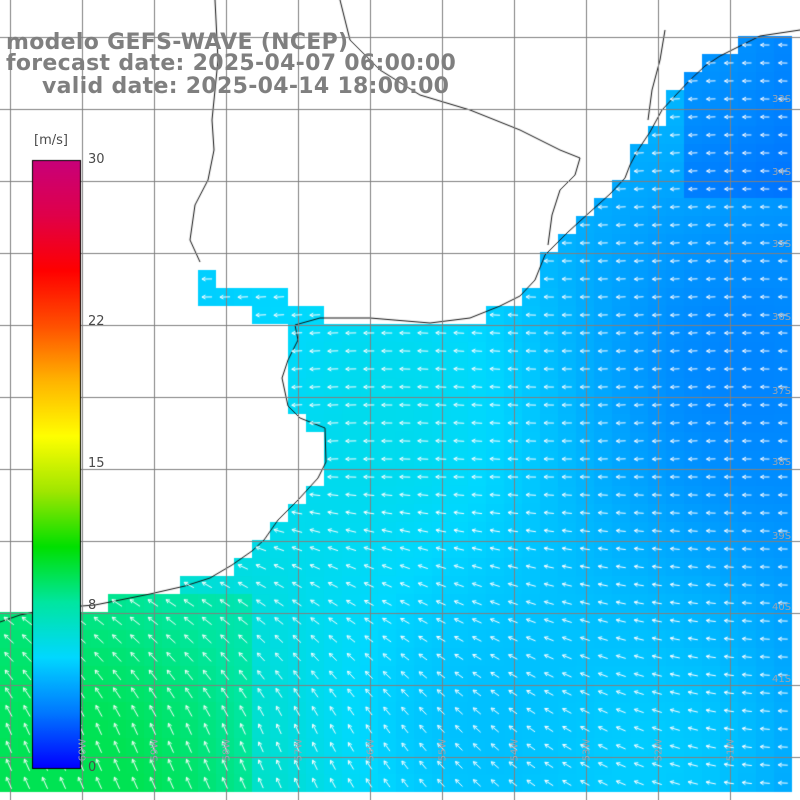 This screenshot has height=800, width=800. I want to click on latitude-label: 41S, so click(782, 679).